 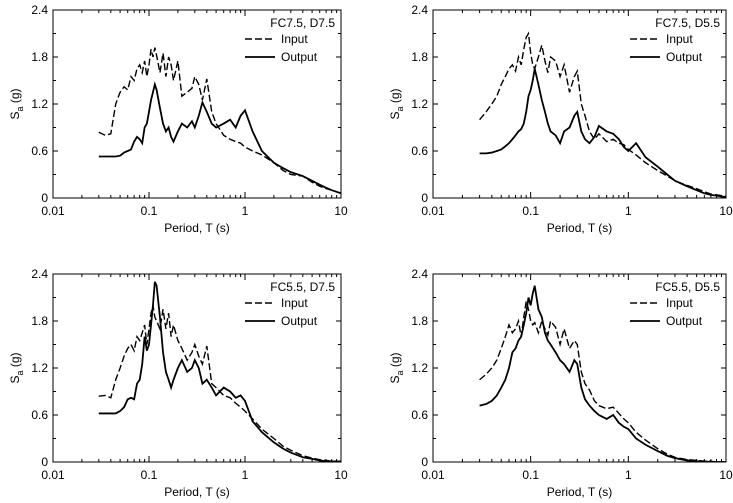 What do you see at coordinates (302, 287) in the screenshot?
I see `panel-title: FC5.5, D7.5` at bounding box center [302, 287].